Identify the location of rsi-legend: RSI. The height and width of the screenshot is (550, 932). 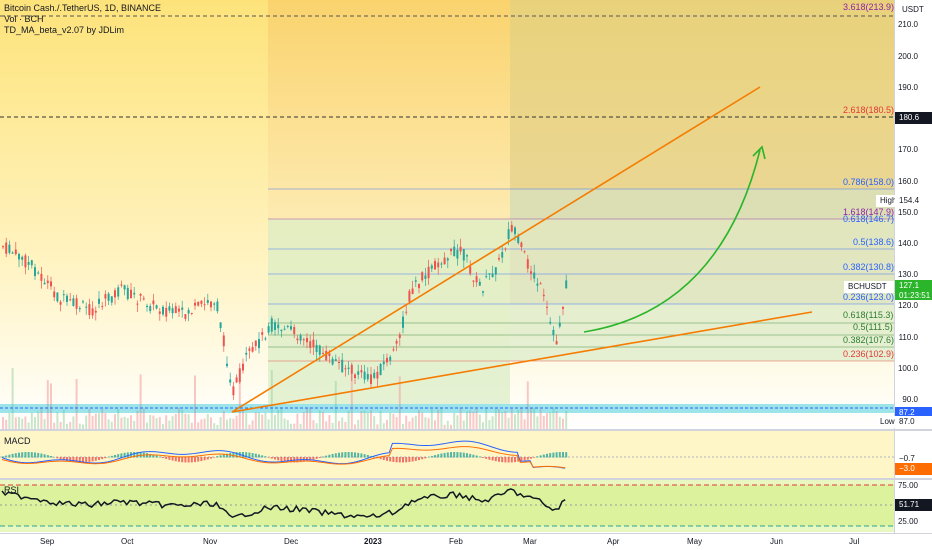
(12, 490).